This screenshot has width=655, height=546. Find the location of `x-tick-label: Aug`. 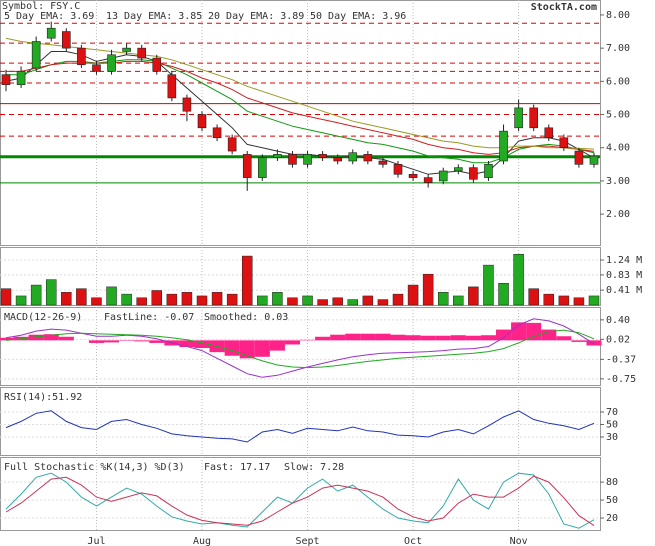

x-tick-label: Aug is located at coordinates (202, 541).